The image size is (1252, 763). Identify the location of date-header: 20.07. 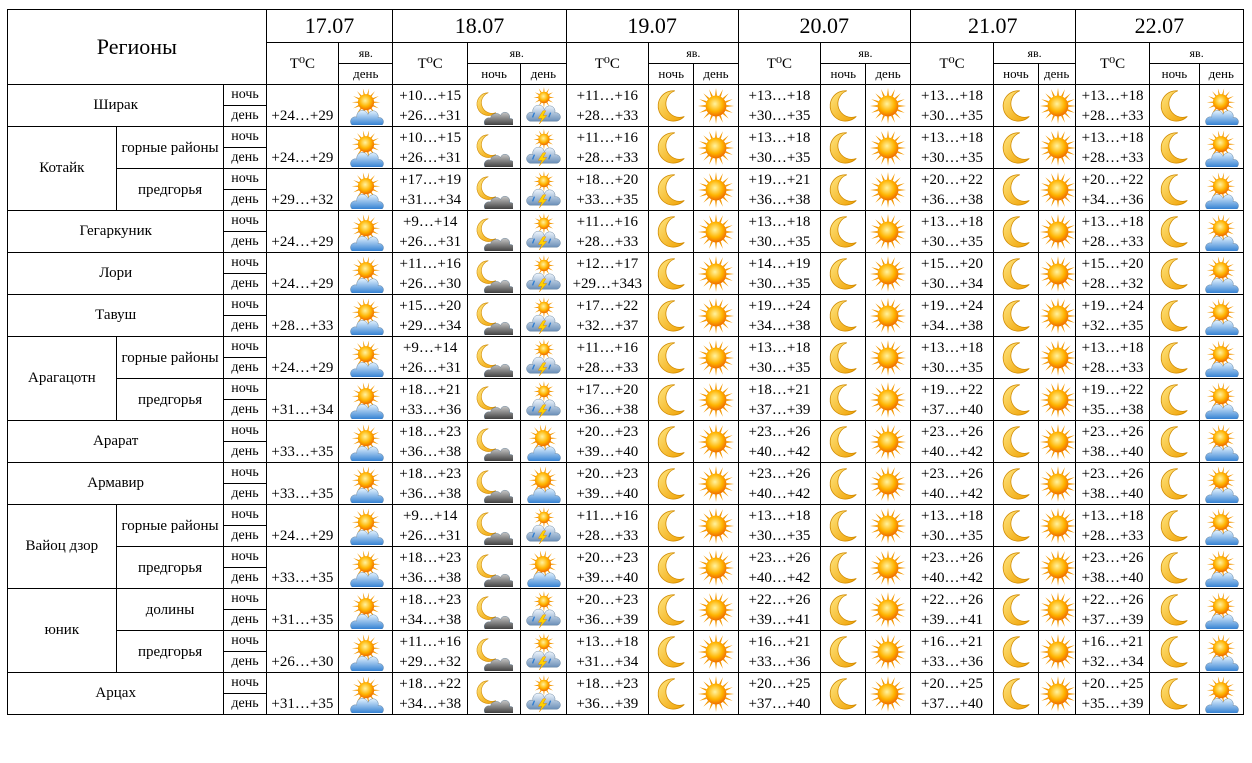
(824, 26).